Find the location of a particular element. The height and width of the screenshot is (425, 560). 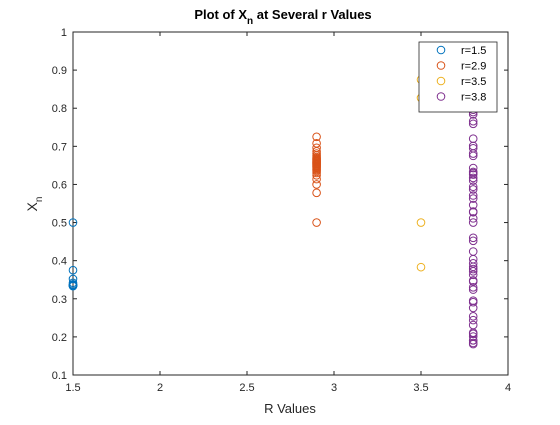

x-tick-label: 1.5 is located at coordinates (72, 388).